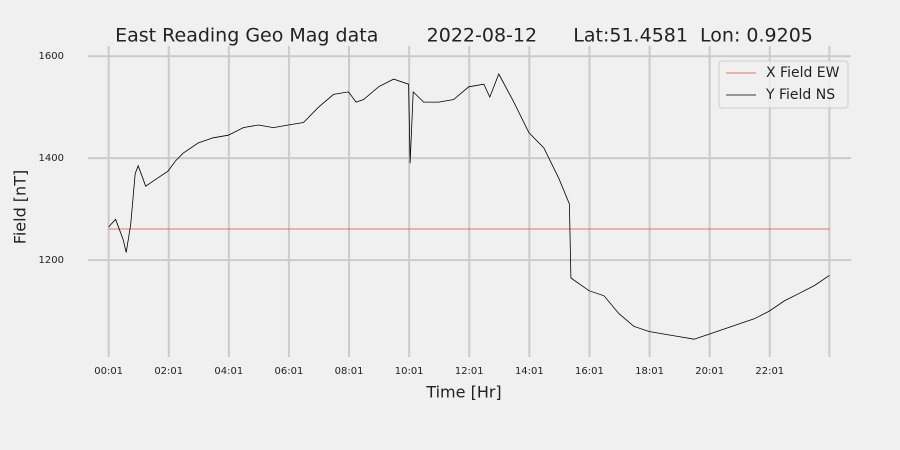  I want to click on x-tick-label: 22:01, so click(769, 371).